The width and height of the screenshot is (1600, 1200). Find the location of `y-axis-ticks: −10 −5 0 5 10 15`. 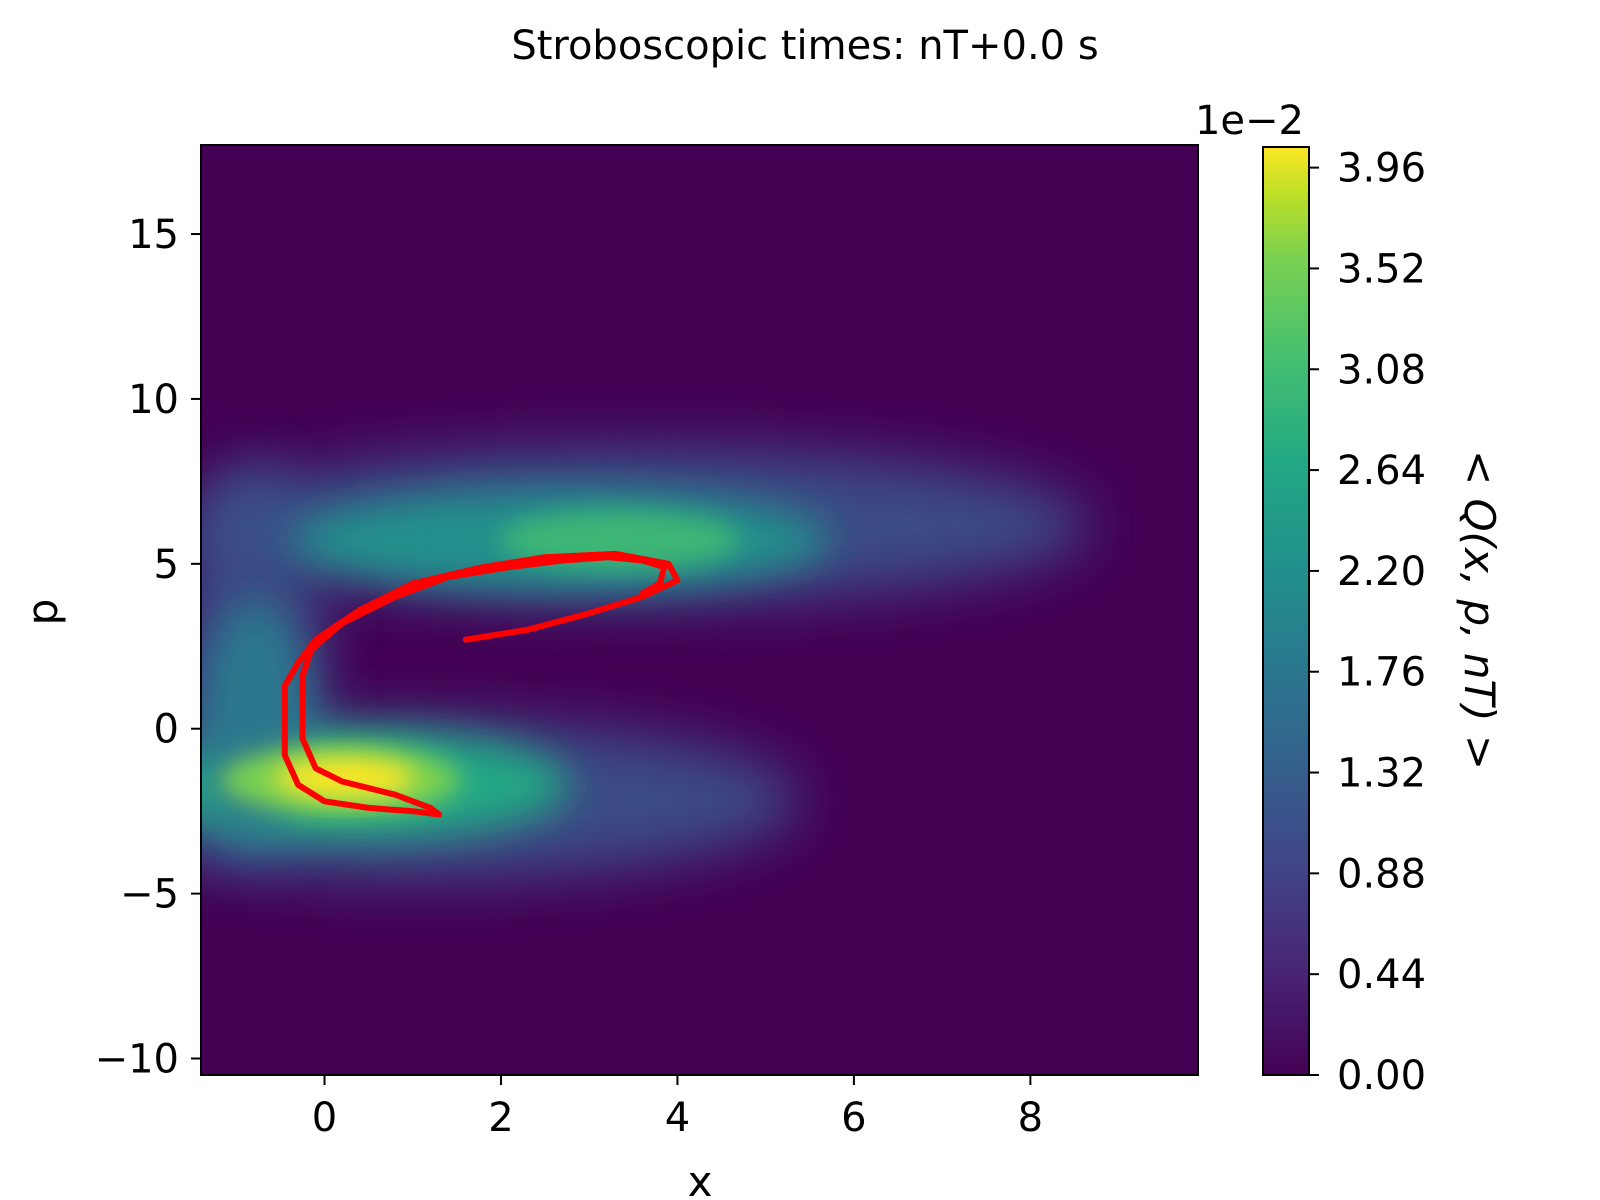

y-axis-ticks: −10 −5 0 5 10 15 is located at coordinates (148, 647).